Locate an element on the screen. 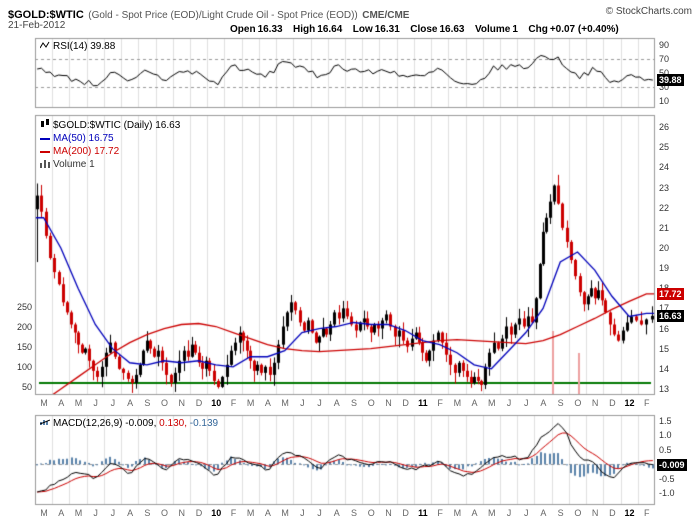 Image resolution: width=700 pixels, height=530 pixels. volume-label: Volume is located at coordinates (492, 29).